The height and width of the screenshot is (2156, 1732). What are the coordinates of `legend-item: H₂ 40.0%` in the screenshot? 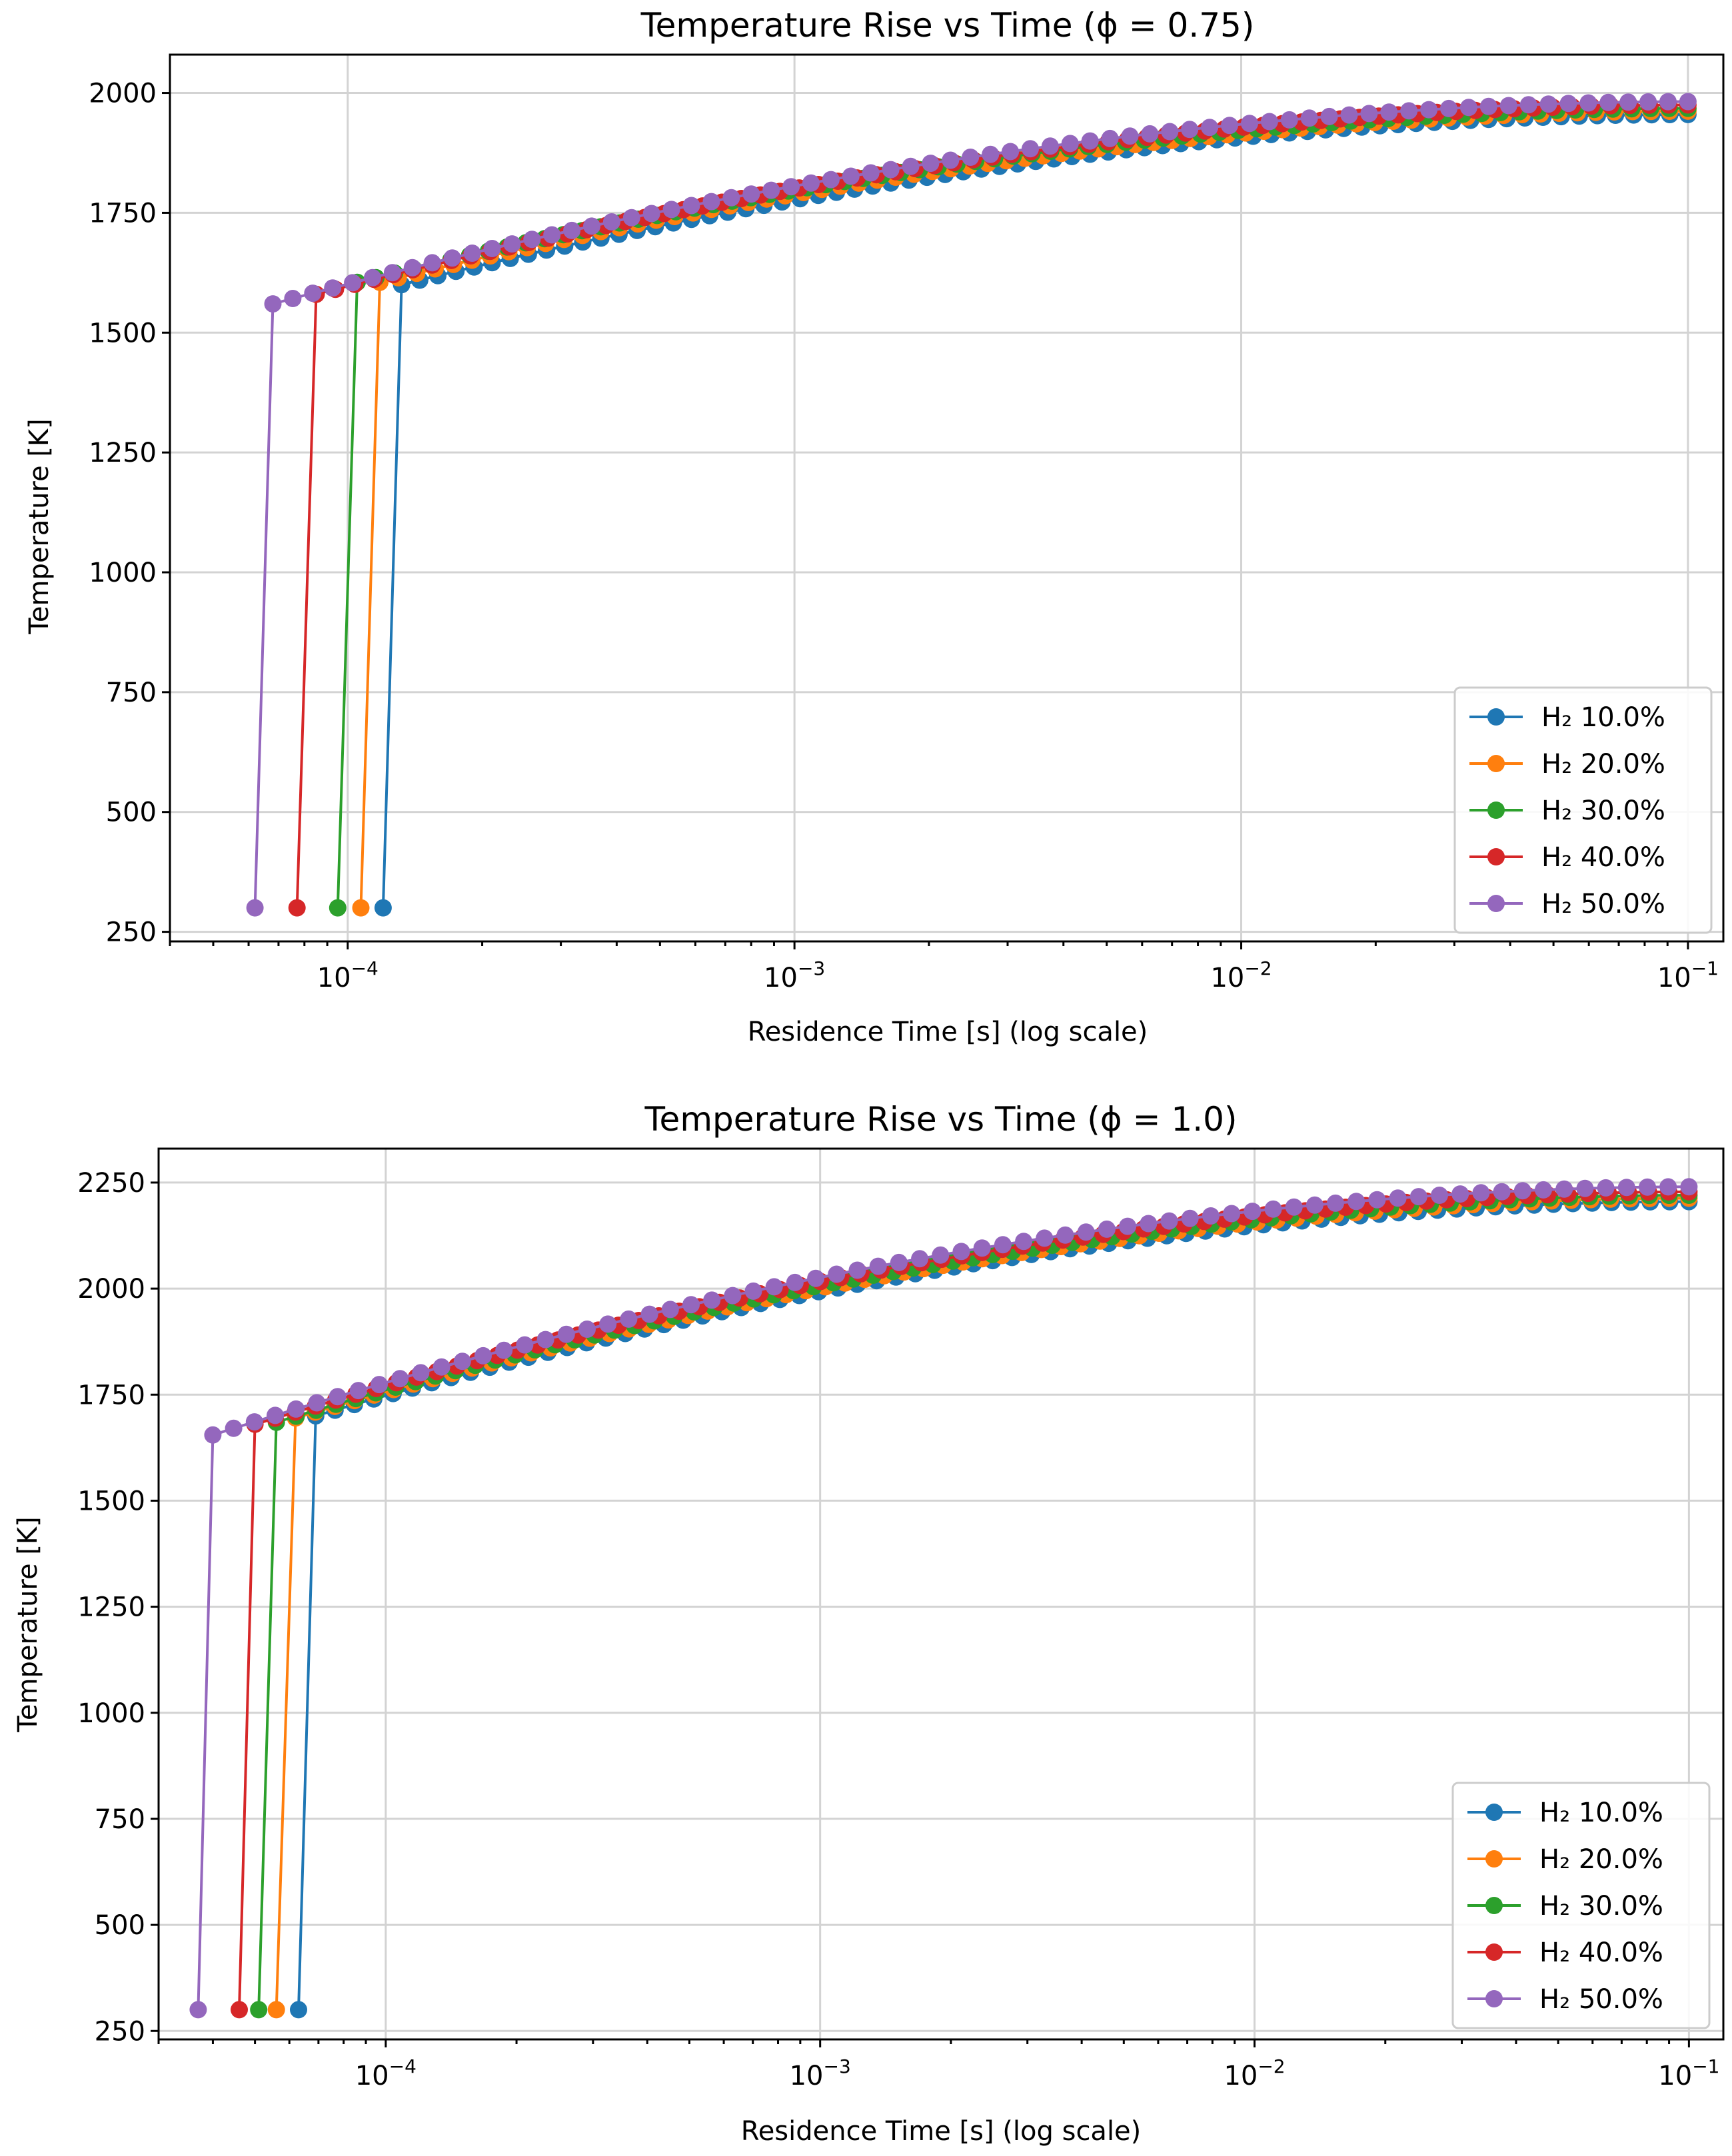 It's located at (1567, 857).